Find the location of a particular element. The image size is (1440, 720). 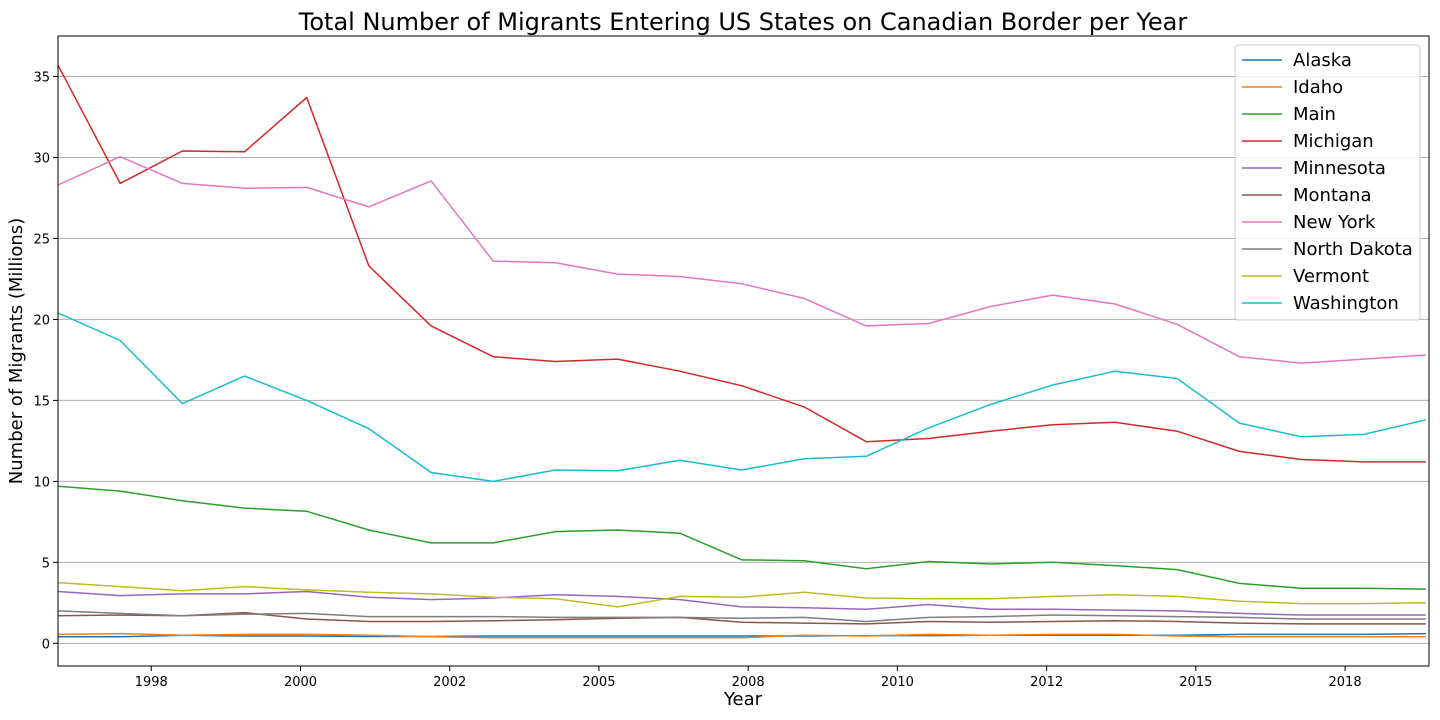

y-tick-label: 20 is located at coordinates (41, 320).